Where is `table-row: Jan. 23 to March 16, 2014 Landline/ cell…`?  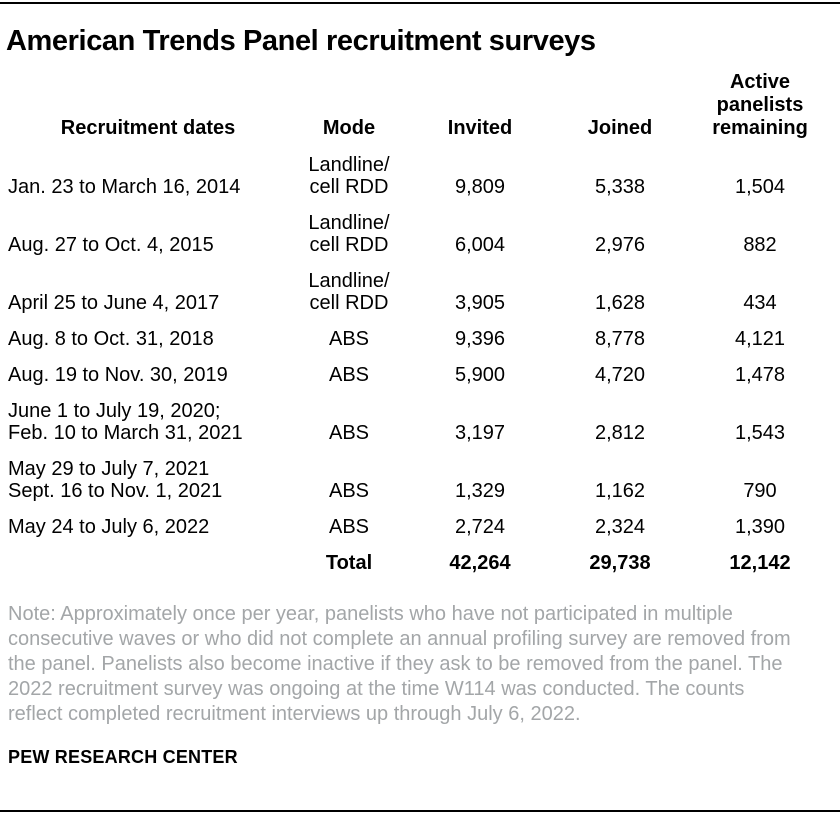
table-row: Jan. 23 to March 16, 2014 Landline/ cell… is located at coordinates (419, 169).